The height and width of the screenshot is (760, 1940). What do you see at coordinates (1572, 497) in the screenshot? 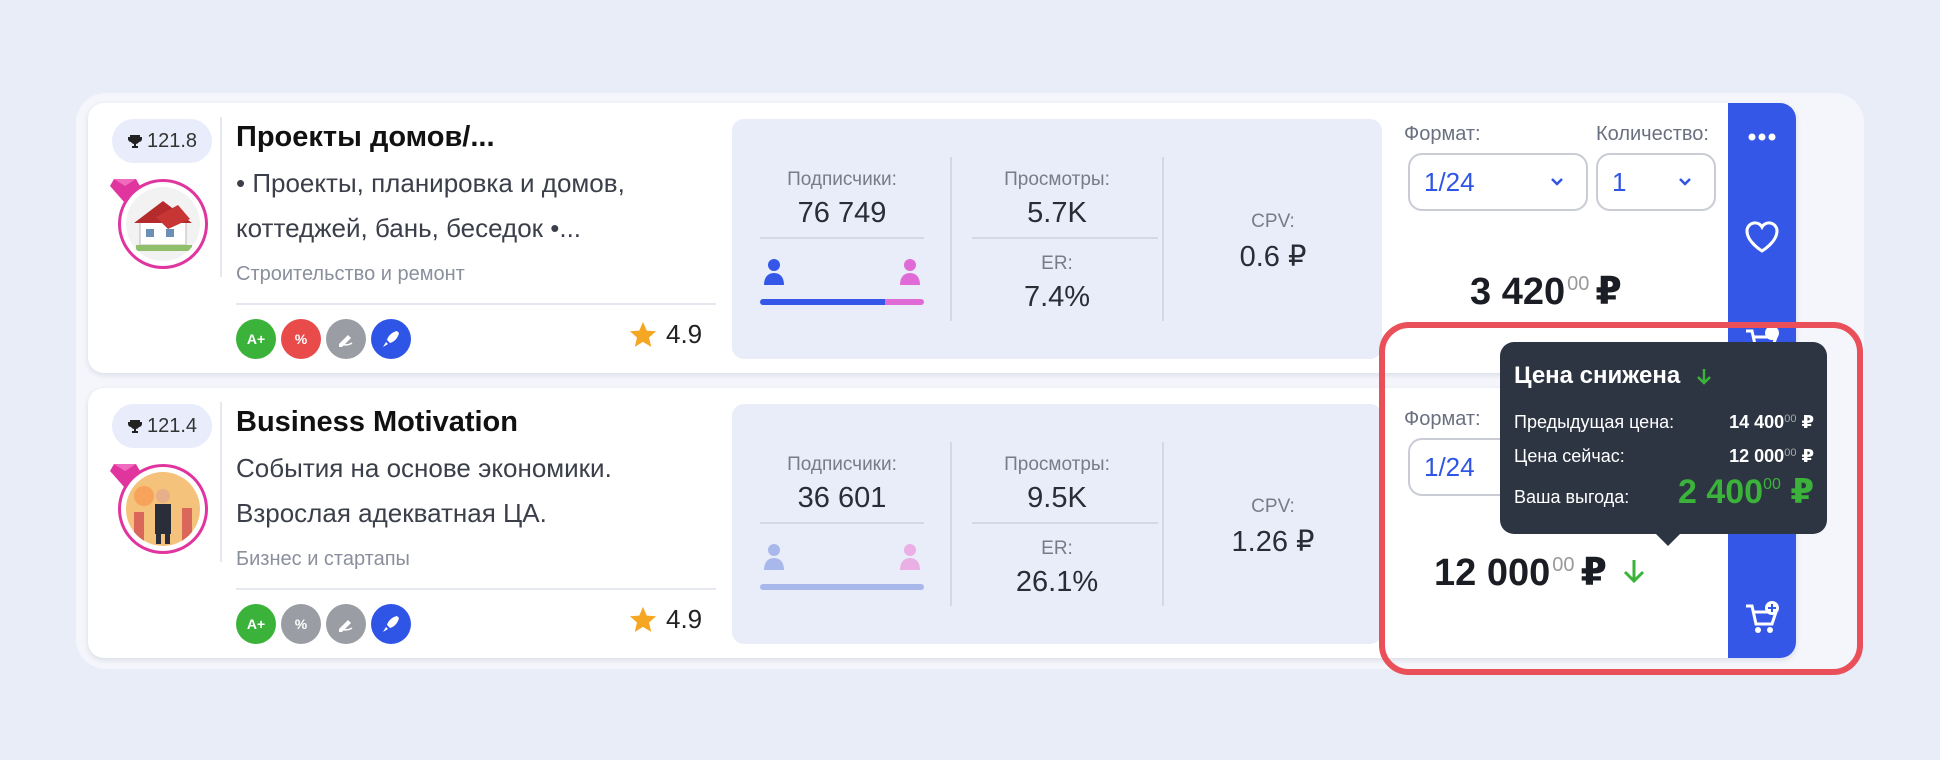
I see `savings-label: Ваша выгода:` at bounding box center [1572, 497].